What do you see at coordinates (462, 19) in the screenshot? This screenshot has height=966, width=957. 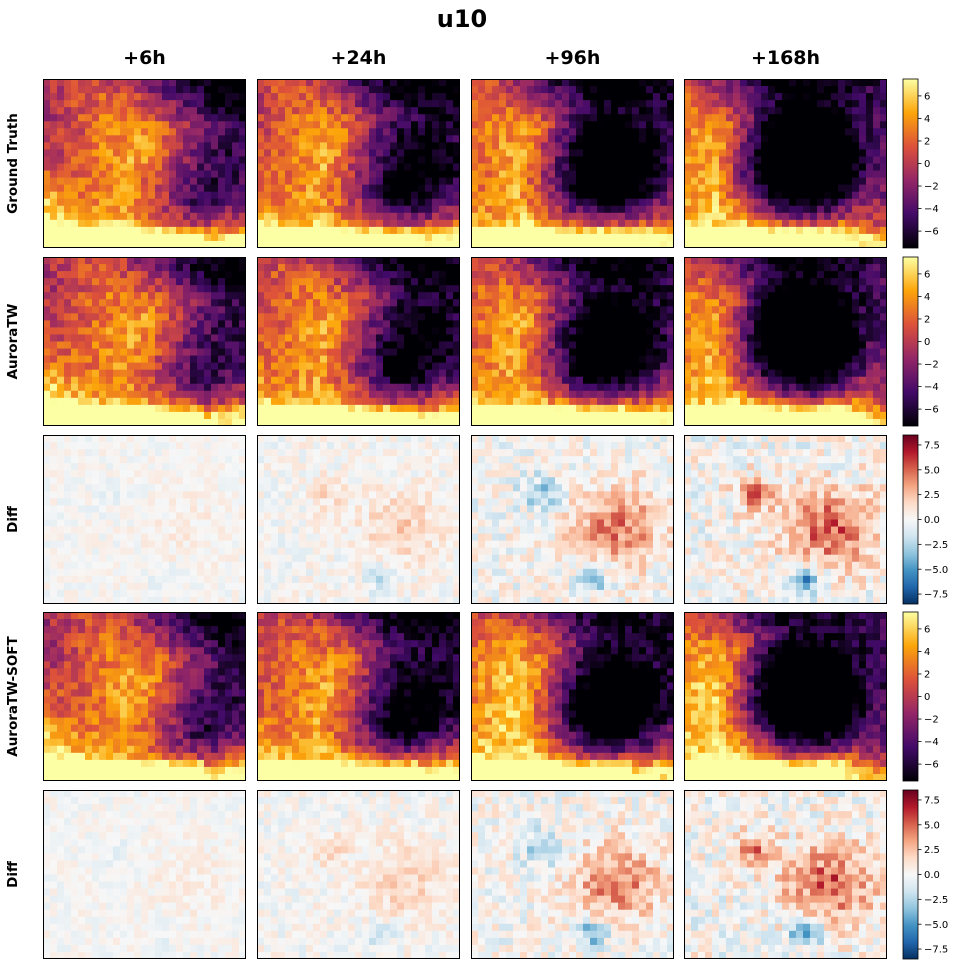 I see `figure-title: u10` at bounding box center [462, 19].